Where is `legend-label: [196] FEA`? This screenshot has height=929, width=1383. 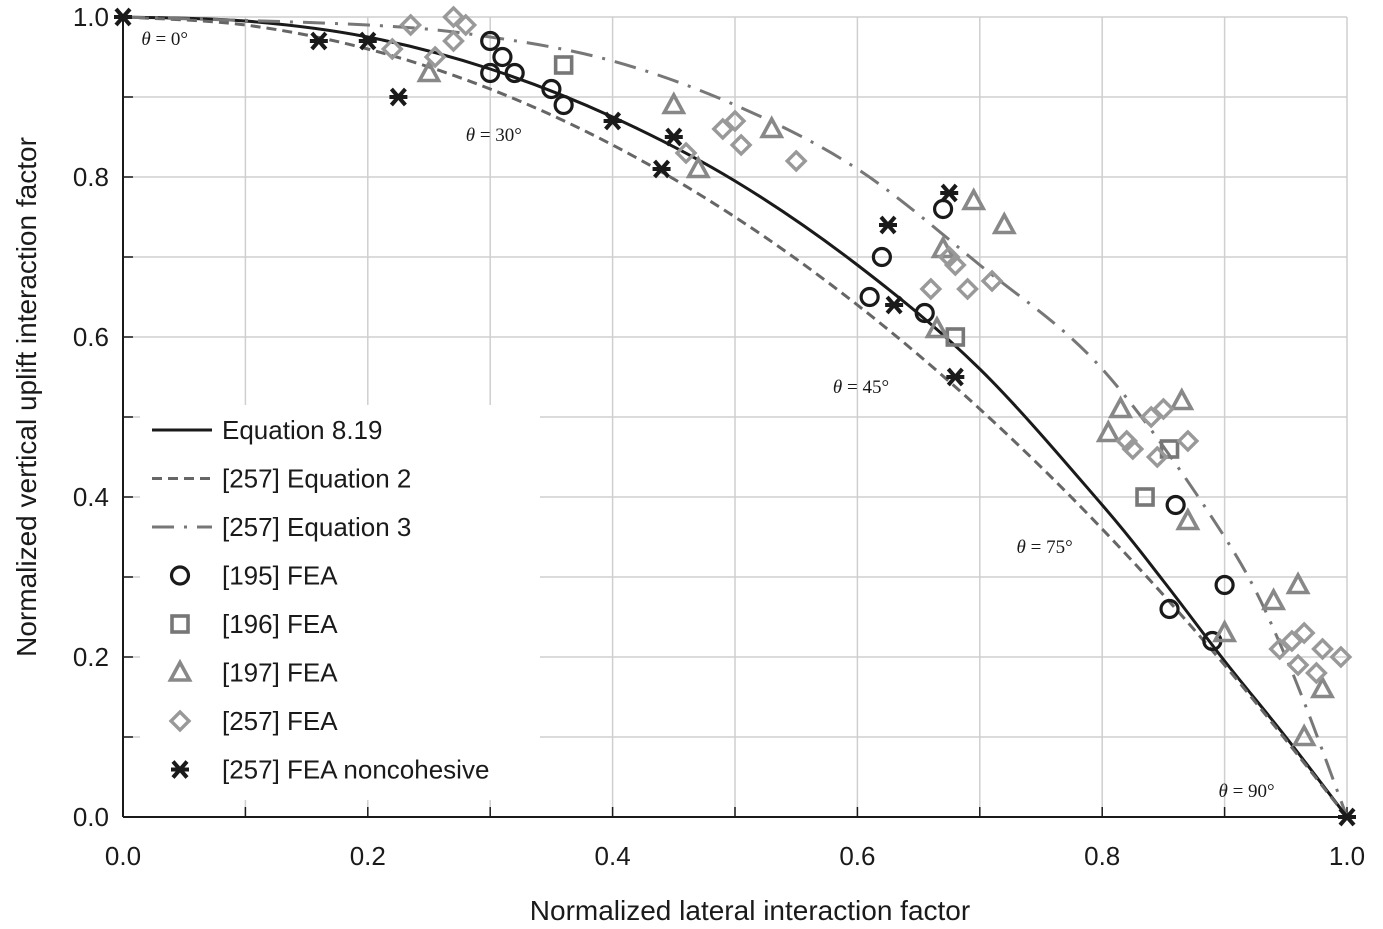 legend-label: [196] FEA is located at coordinates (280, 624).